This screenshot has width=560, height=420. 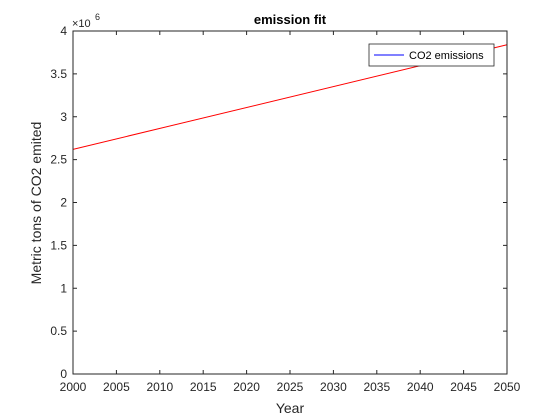 What do you see at coordinates (290, 387) in the screenshot?
I see `x-tick-label-2025: 2025` at bounding box center [290, 387].